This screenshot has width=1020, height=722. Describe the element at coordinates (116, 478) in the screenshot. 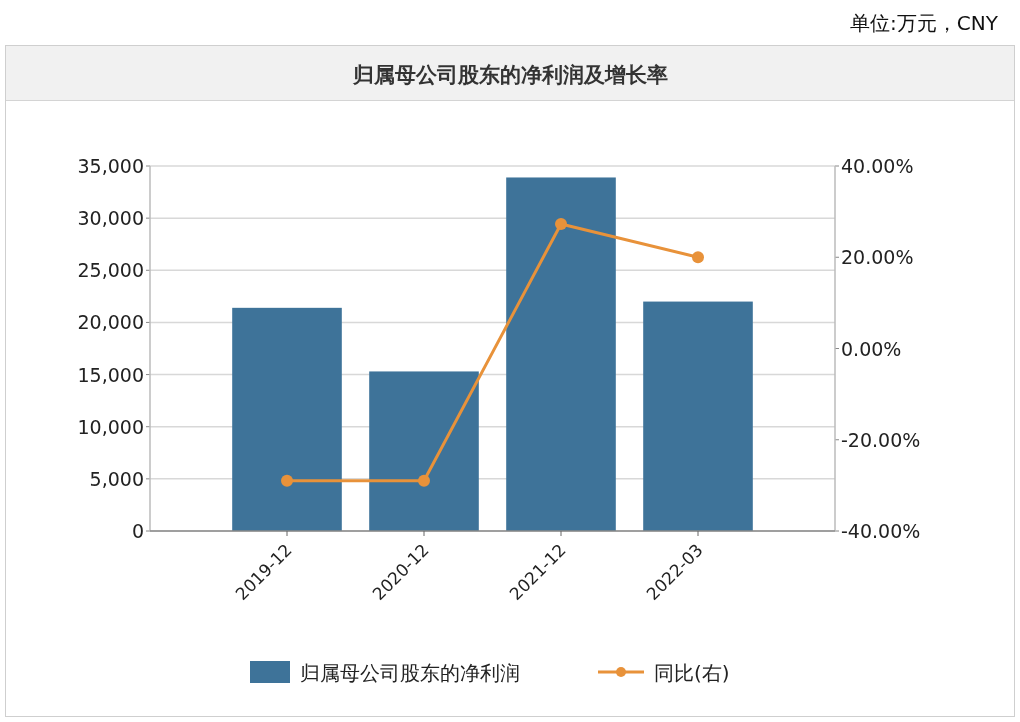

I see `y-tick-label: 5,000` at that location.